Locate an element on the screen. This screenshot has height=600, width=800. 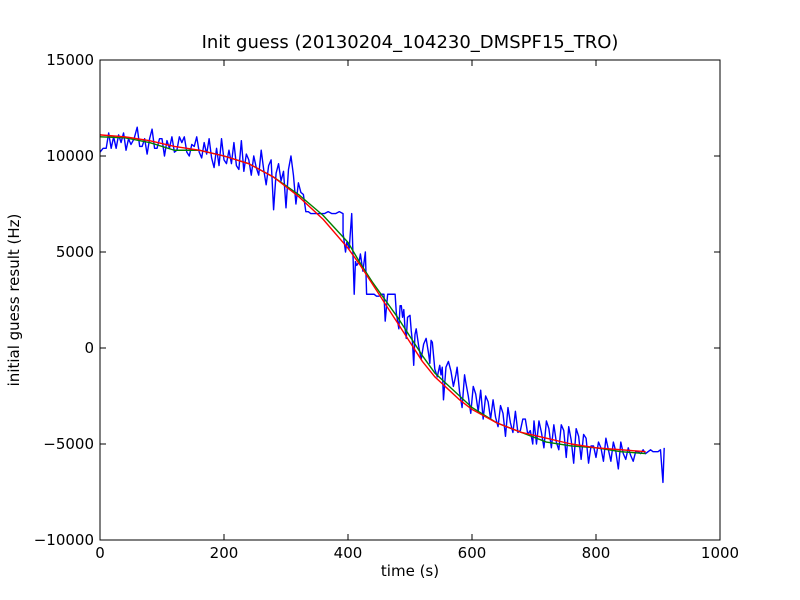
y-tick-label: −10000 is located at coordinates (64, 540).